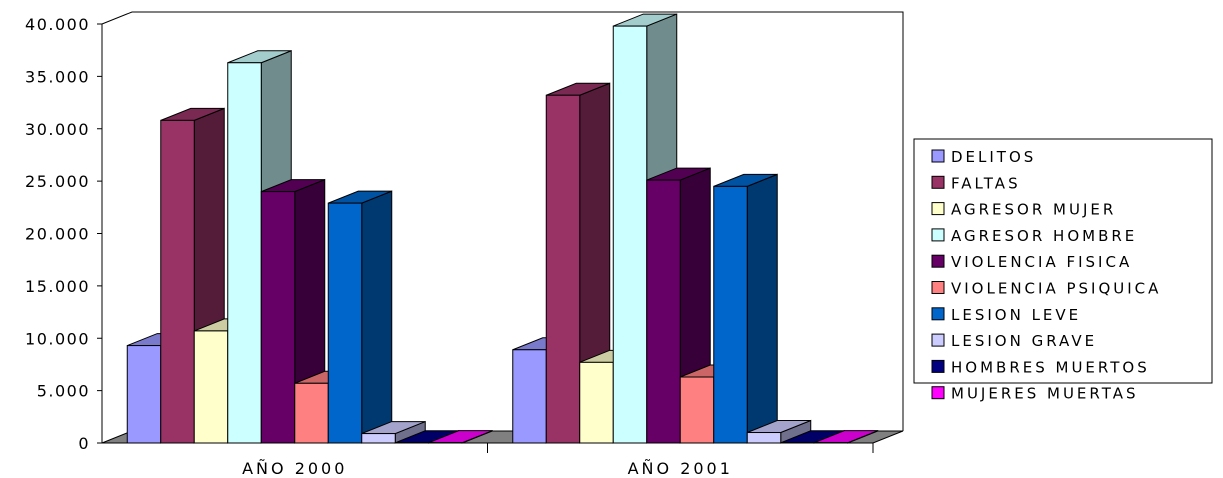 This screenshot has width=1223, height=478. Describe the element at coordinates (1041, 262) in the screenshot. I see `legend-label: VIOLENCIA FISICA` at that location.